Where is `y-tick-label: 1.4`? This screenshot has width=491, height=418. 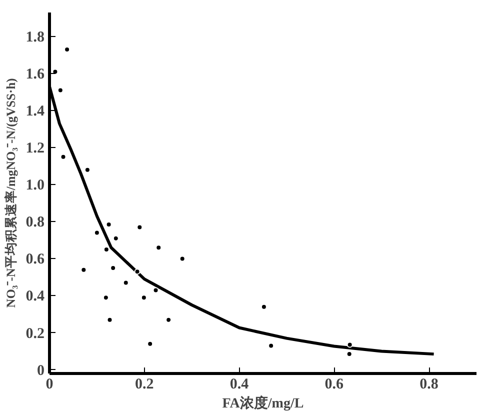 y-tick-label: 1.4 is located at coordinates (35, 112).